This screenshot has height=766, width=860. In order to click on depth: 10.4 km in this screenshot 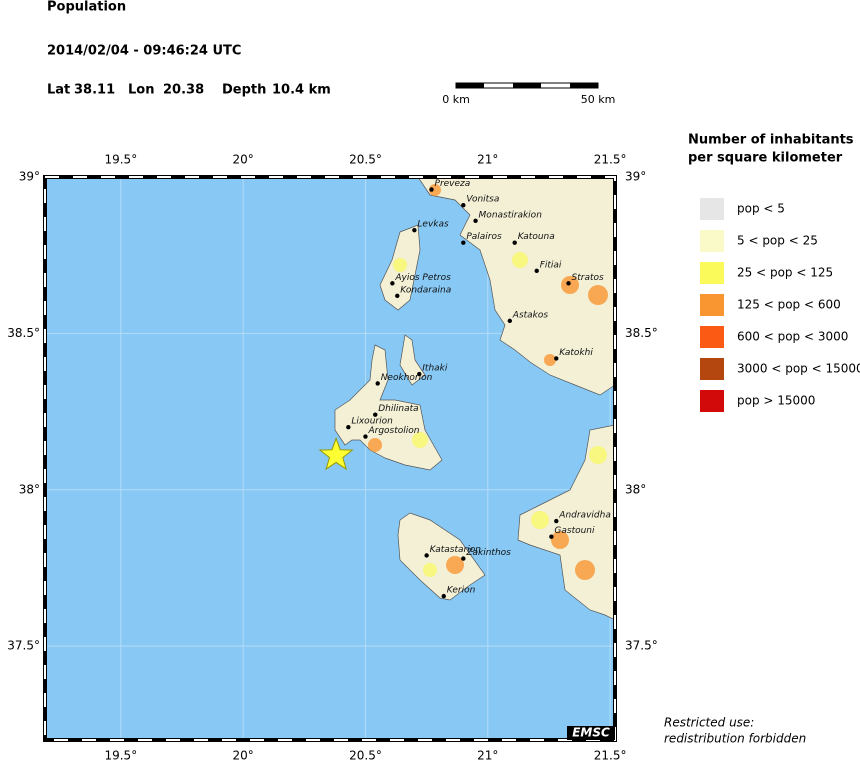, I will do `click(301, 90)`.